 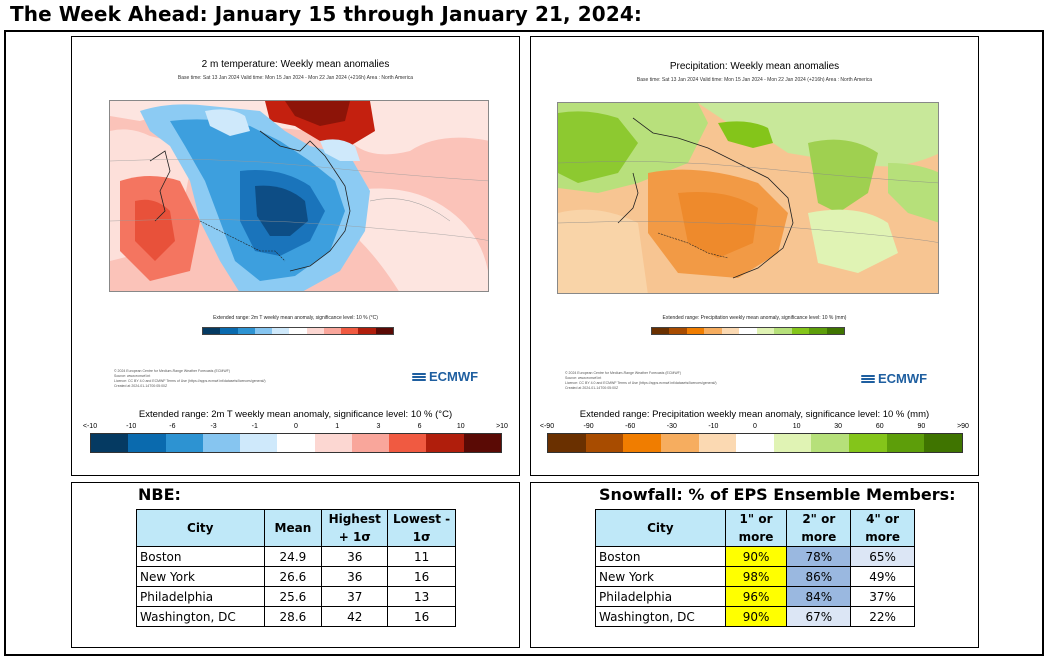 I want to click on legend-tick-label: <-10, so click(x=90, y=426).